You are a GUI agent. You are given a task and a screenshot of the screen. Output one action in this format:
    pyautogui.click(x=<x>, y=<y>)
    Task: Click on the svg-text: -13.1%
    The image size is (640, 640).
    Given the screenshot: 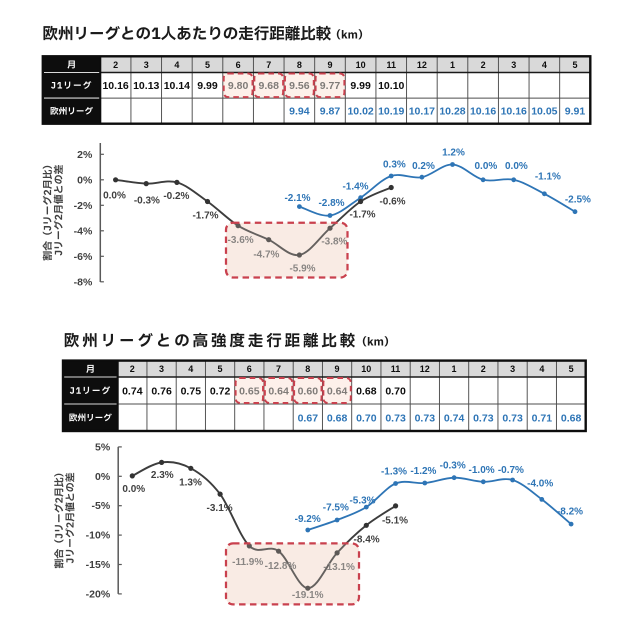 What is the action you would take?
    pyautogui.click(x=339, y=567)
    